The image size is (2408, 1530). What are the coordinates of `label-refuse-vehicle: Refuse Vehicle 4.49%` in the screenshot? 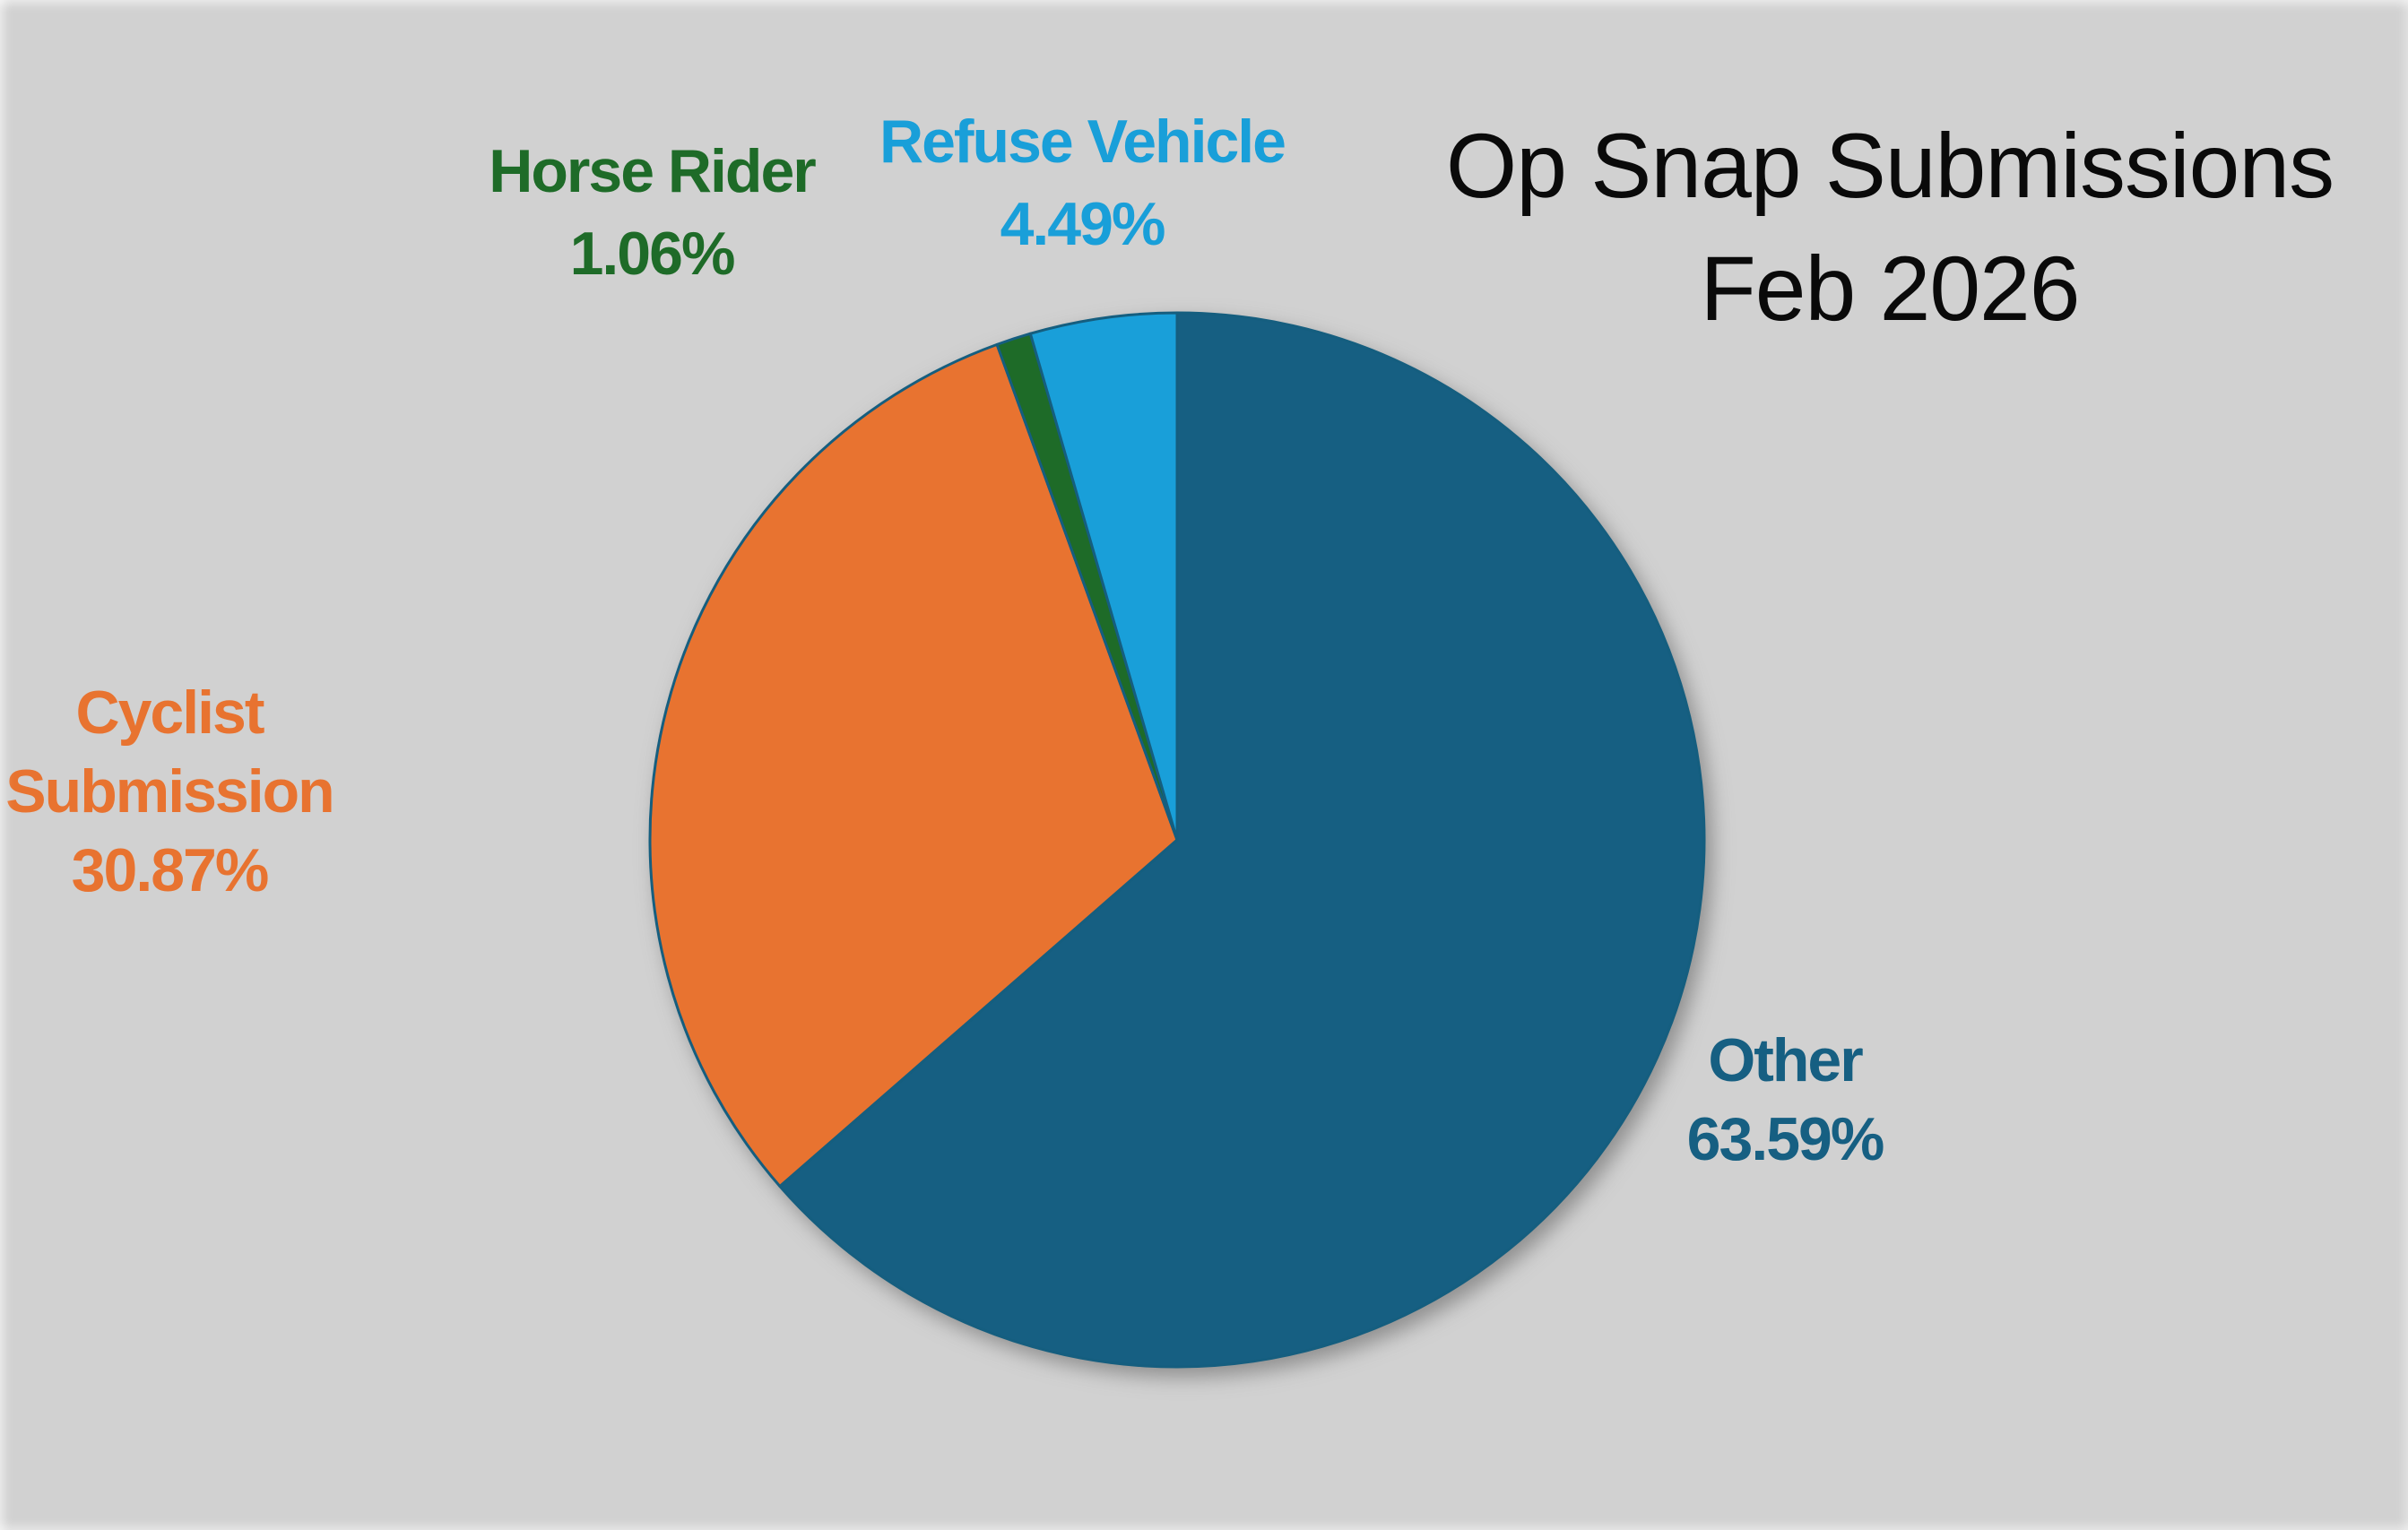 It's located at (1082, 182).